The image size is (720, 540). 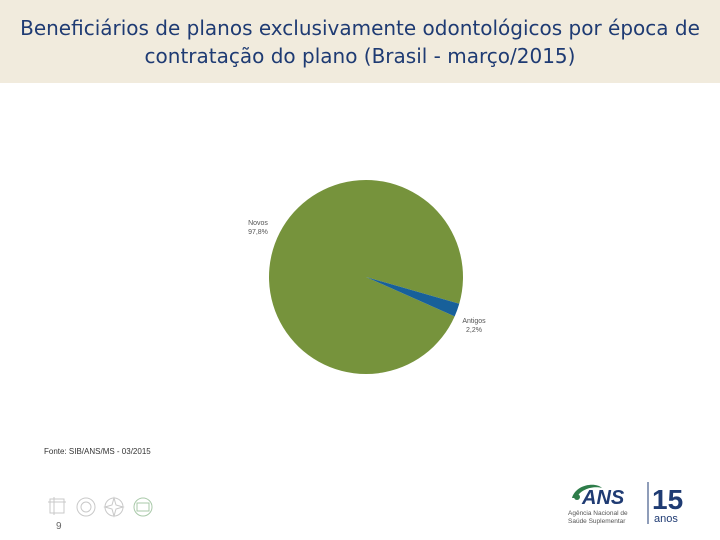 What do you see at coordinates (598, 513) in the screenshot?
I see `ans-subtitle-line-1: Agência Nacional de` at bounding box center [598, 513].